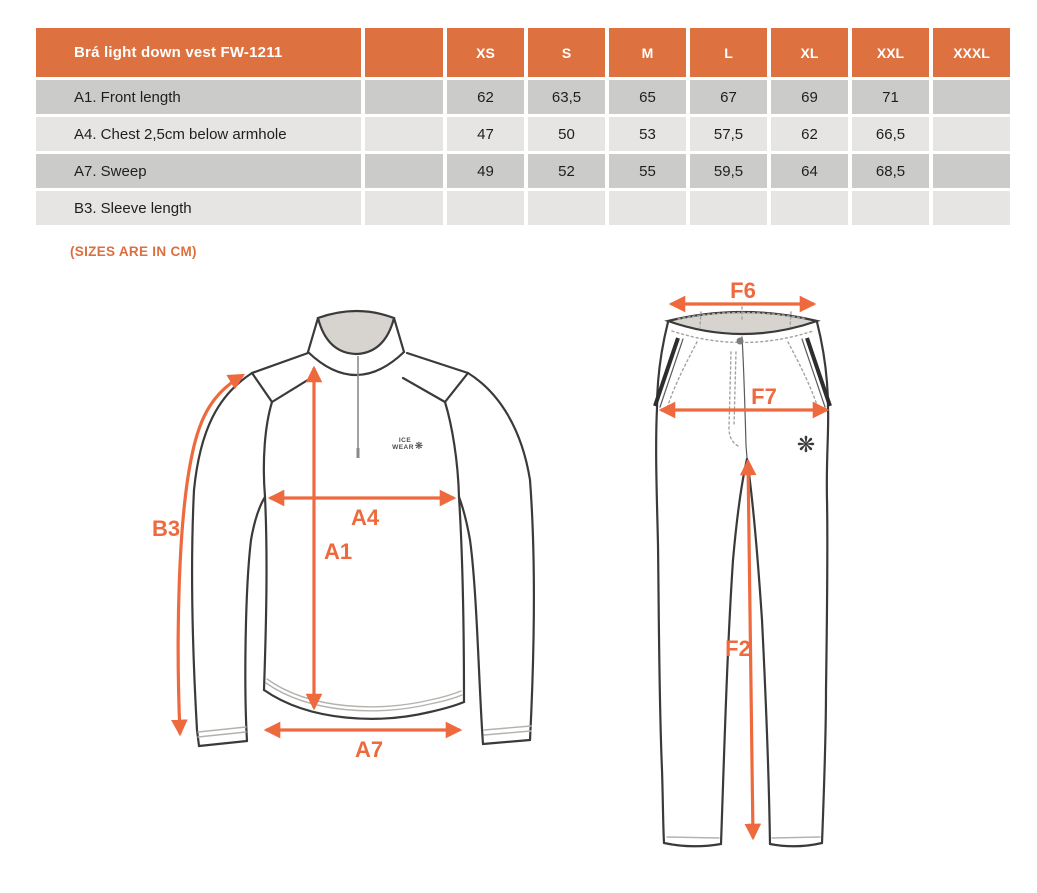  Describe the element at coordinates (738, 648) in the screenshot. I see `measure-label-f2: F2` at that location.